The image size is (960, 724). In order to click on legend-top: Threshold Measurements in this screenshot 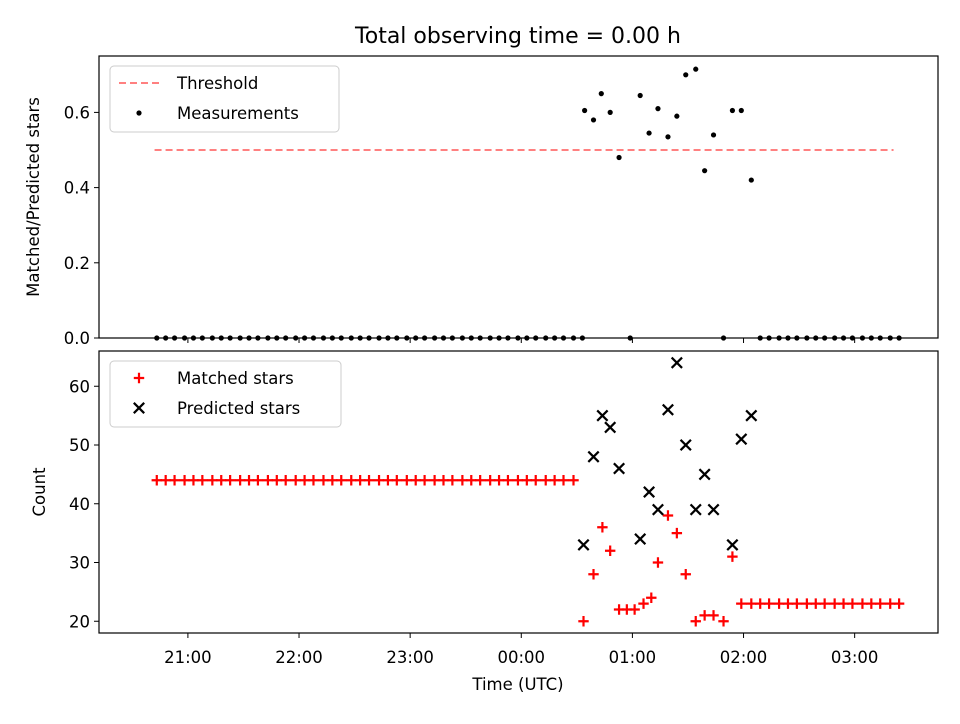, I will do `click(224, 99)`.